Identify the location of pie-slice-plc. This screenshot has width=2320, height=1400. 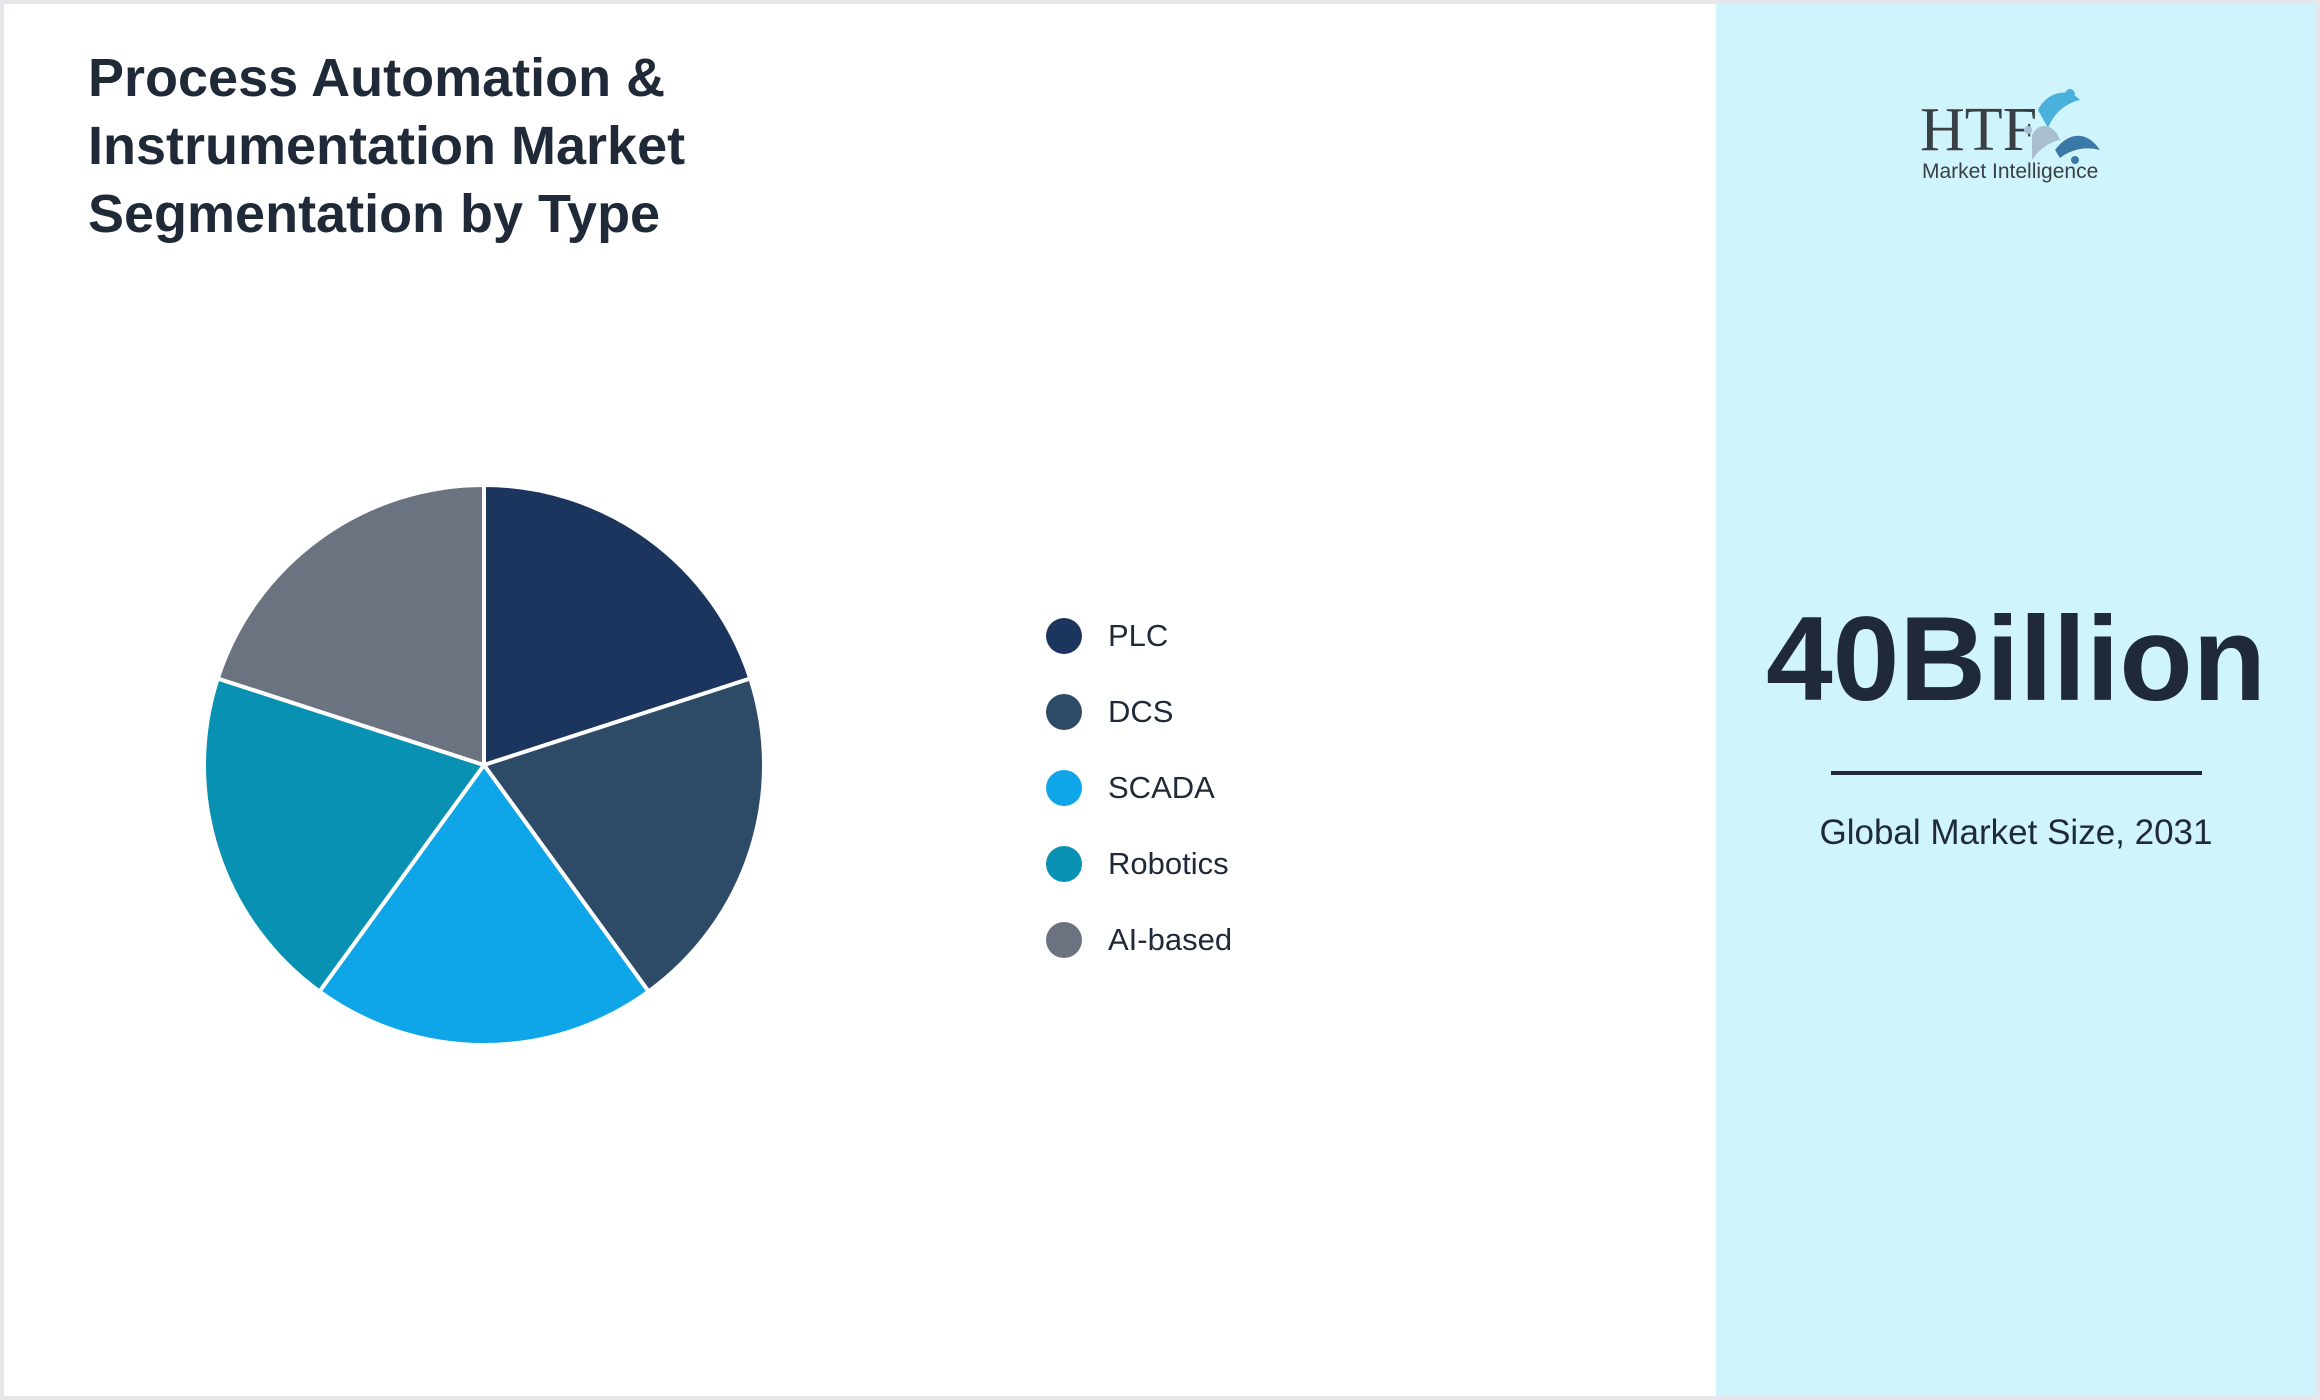
(617, 625).